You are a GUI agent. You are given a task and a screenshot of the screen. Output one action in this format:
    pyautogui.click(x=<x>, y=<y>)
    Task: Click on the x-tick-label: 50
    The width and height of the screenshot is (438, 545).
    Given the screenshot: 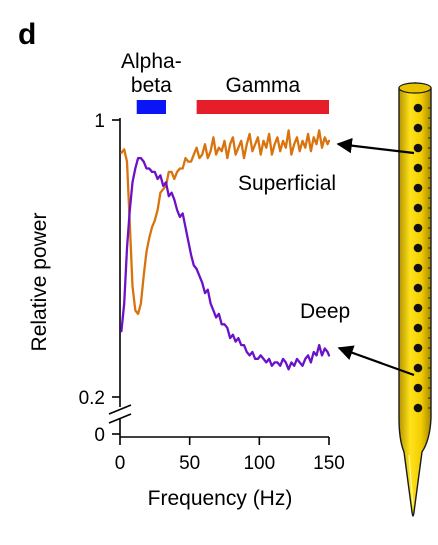 What is the action you would take?
    pyautogui.click(x=189, y=463)
    